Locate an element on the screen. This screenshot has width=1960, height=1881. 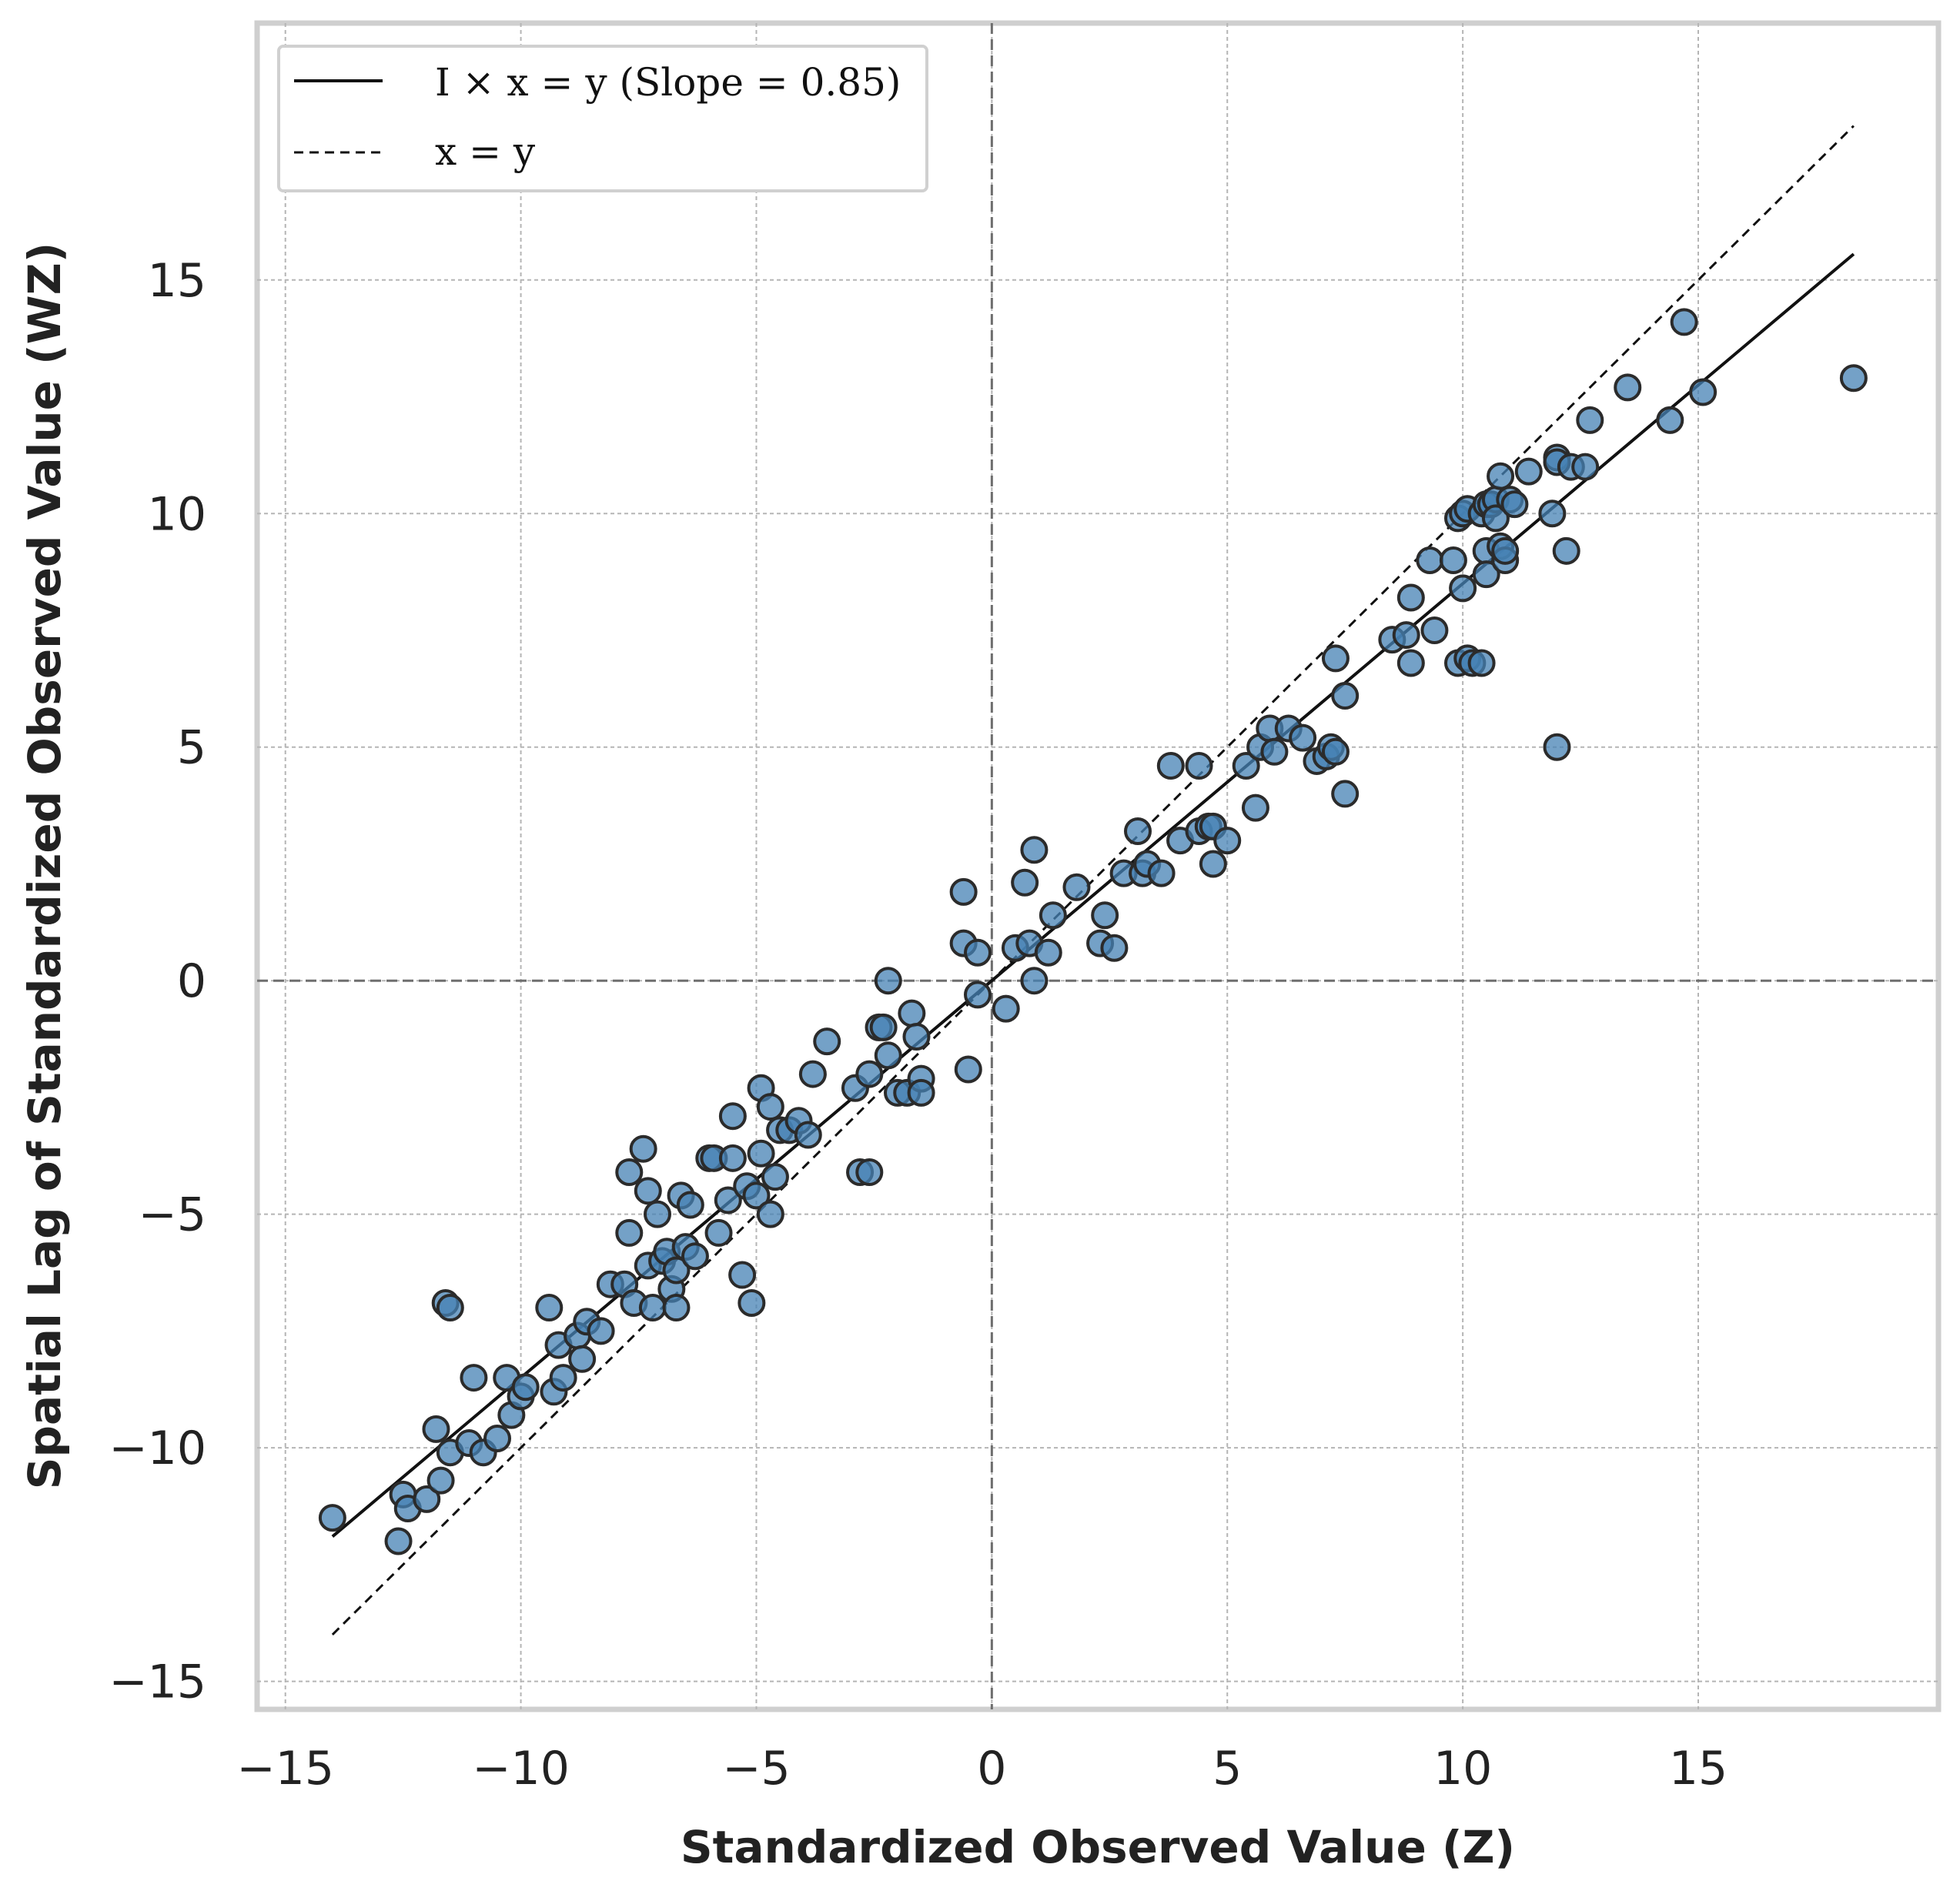
y-tick-label: 5 is located at coordinates (191, 748).